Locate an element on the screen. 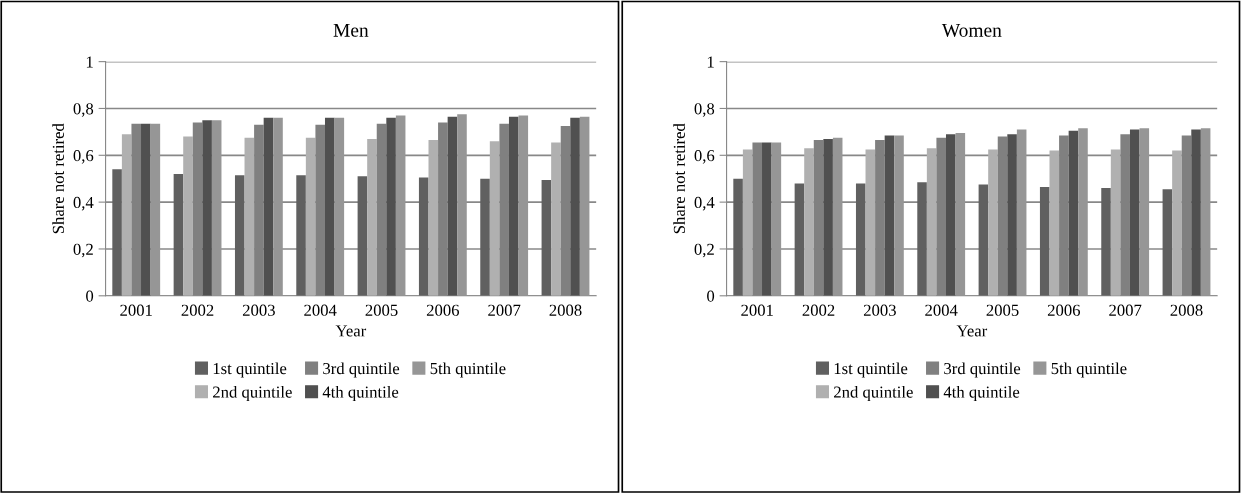 The image size is (1242, 493). y-tick-label: 0,6 is located at coordinates (704, 156).